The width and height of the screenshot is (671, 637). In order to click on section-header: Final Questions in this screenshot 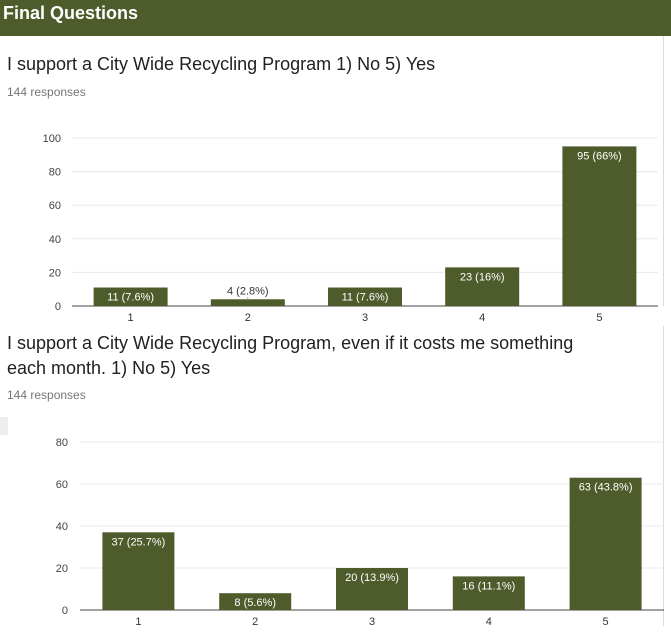, I will do `click(335, 18)`.